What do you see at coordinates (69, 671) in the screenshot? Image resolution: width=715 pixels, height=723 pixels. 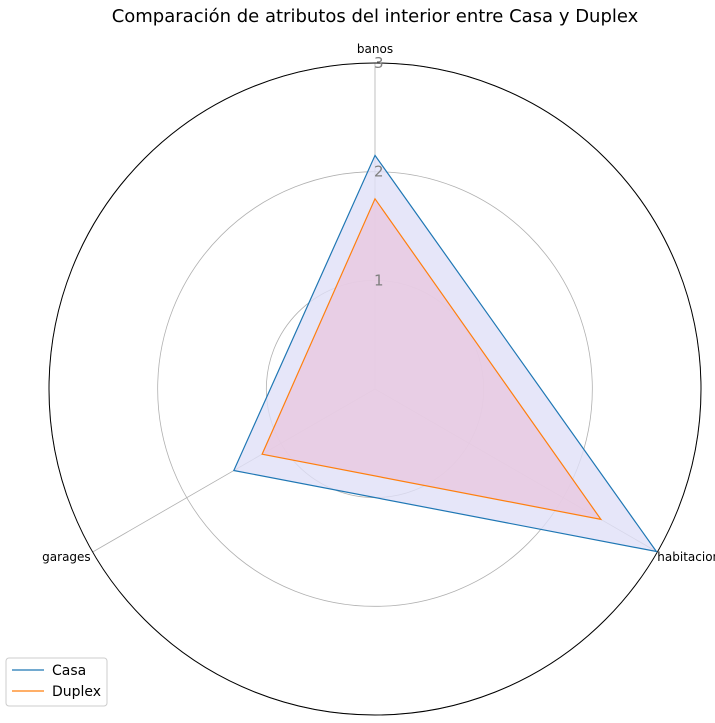 I see `legend-label-casa: Casa` at bounding box center [69, 671].